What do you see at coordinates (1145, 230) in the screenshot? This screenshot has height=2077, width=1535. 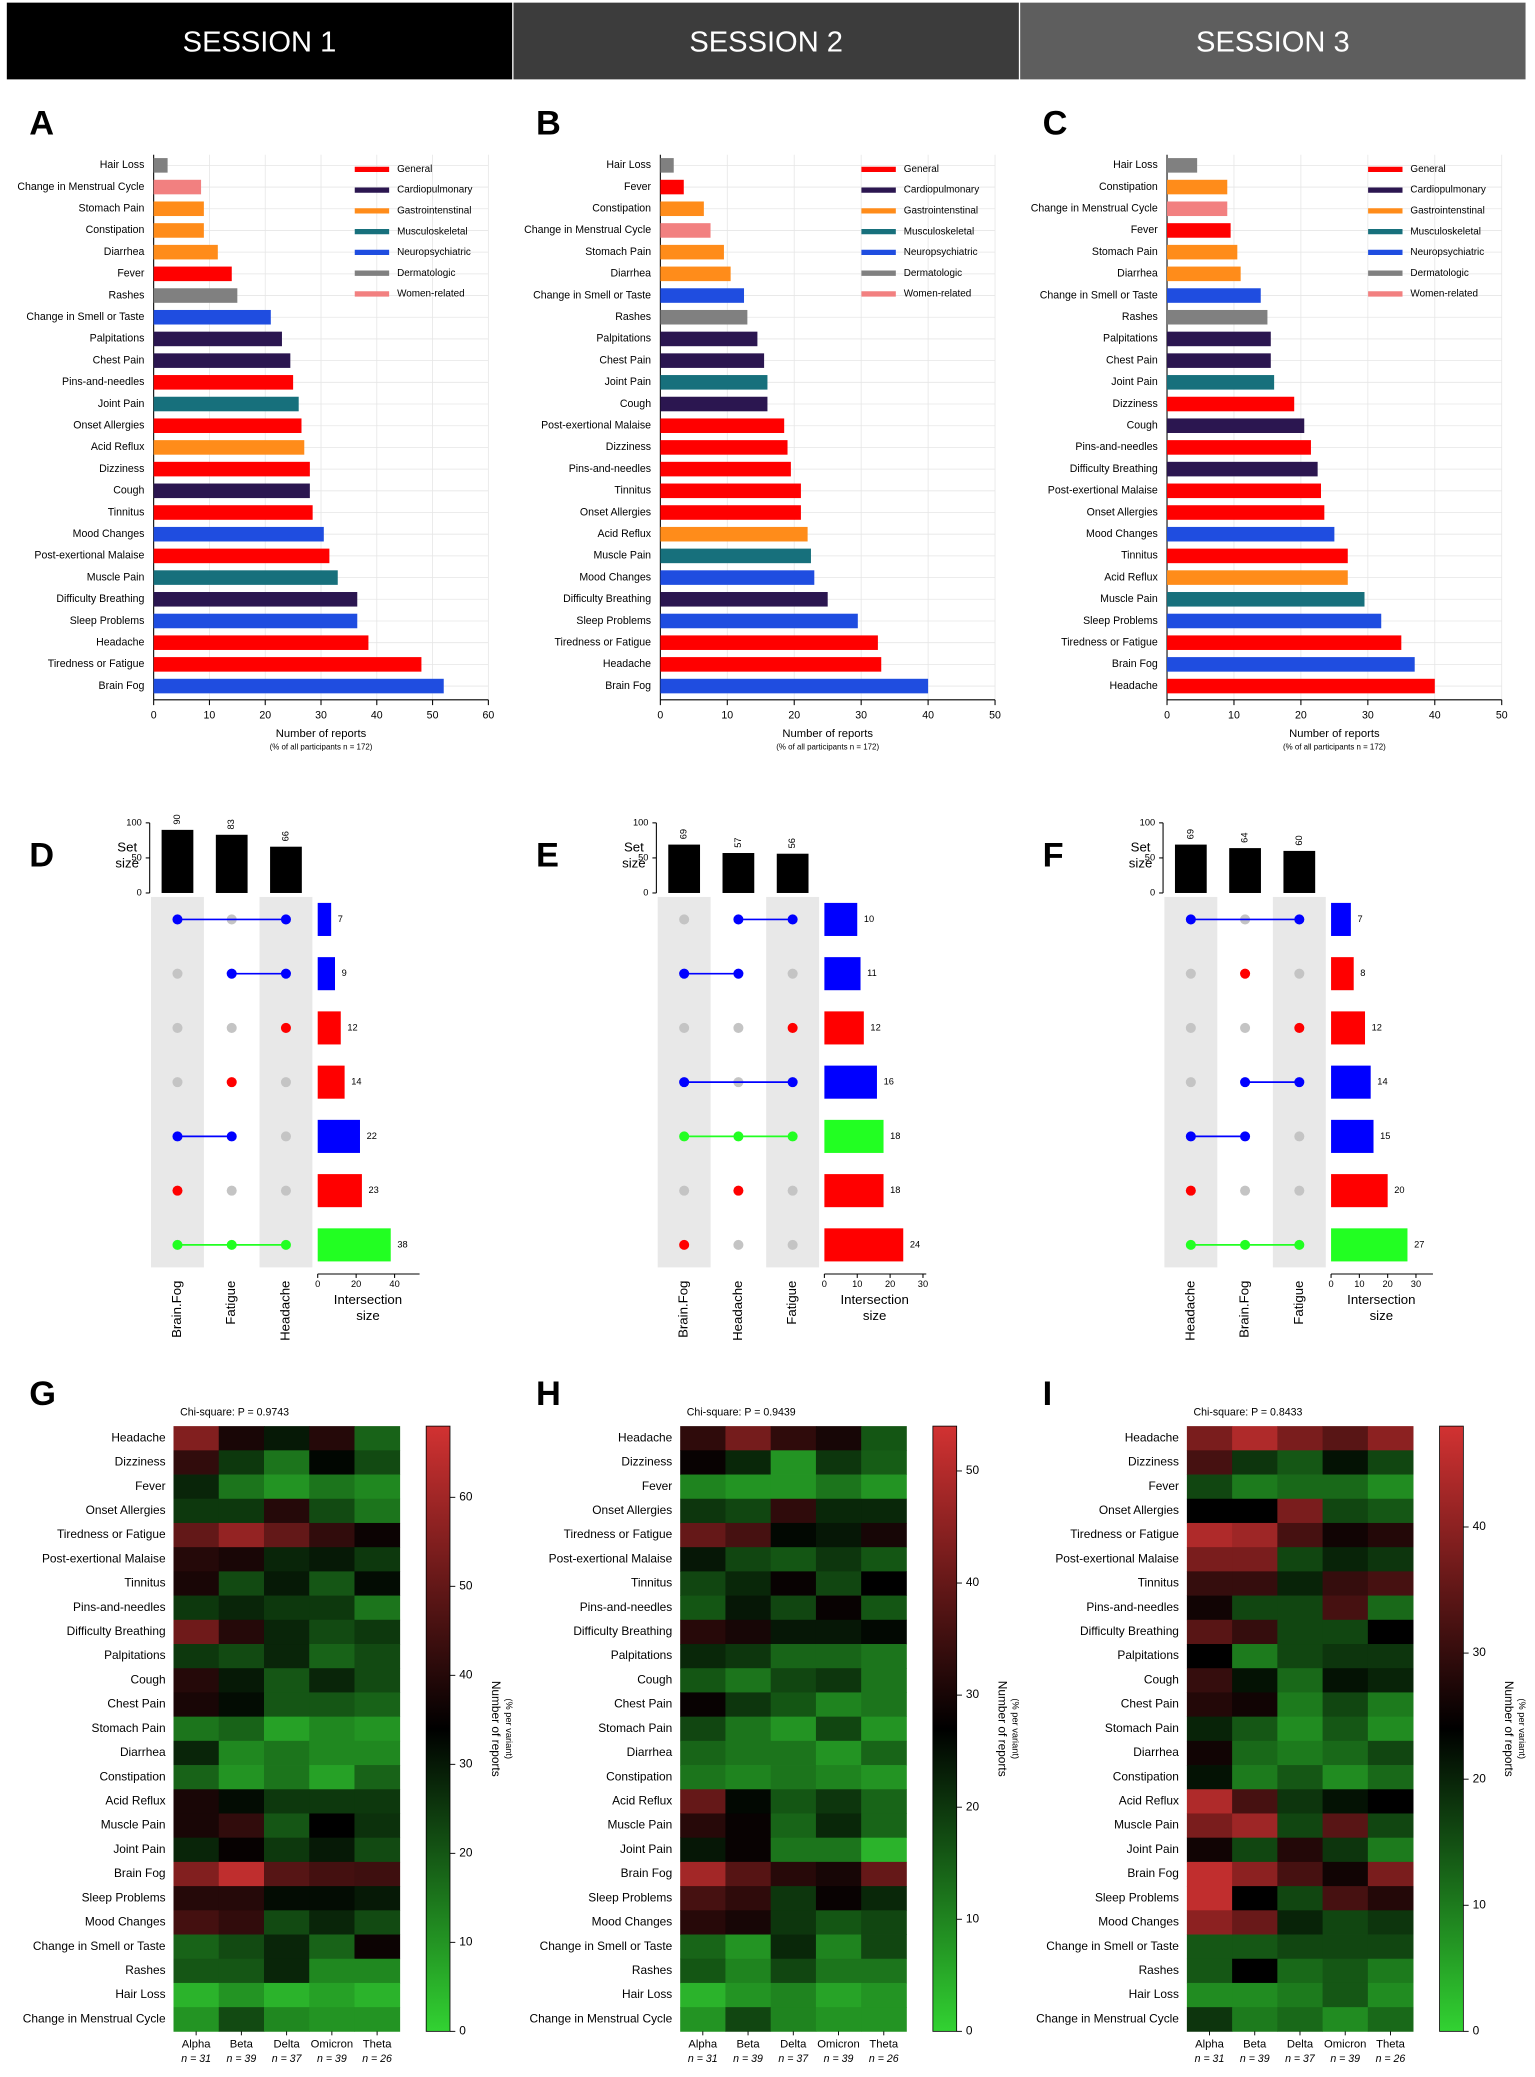 I see `y-tick-label: Fever` at bounding box center [1145, 230].